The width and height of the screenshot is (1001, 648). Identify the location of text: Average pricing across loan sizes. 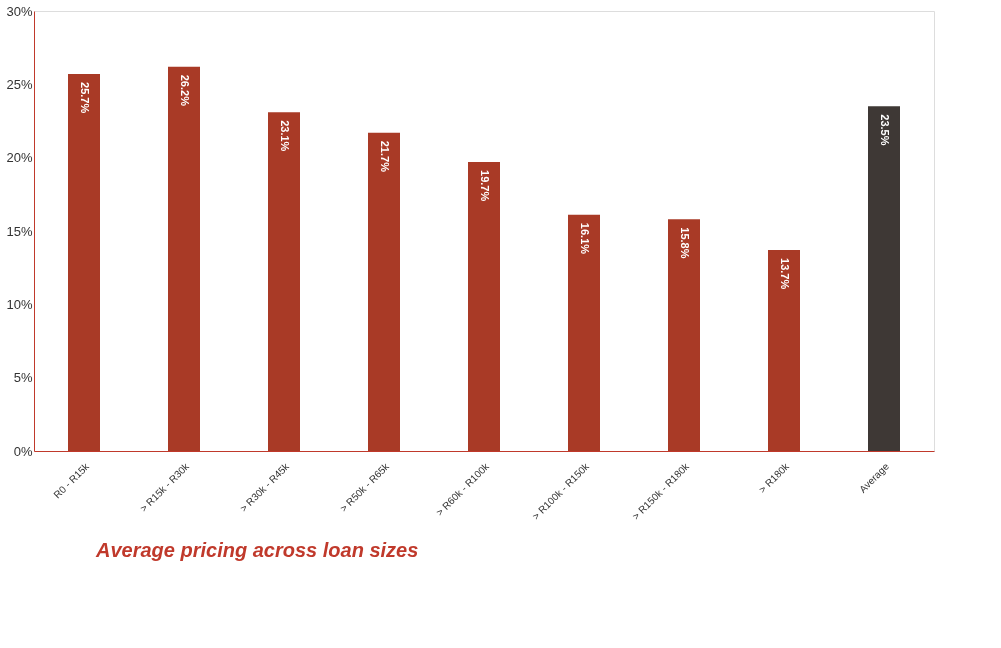
(256, 550).